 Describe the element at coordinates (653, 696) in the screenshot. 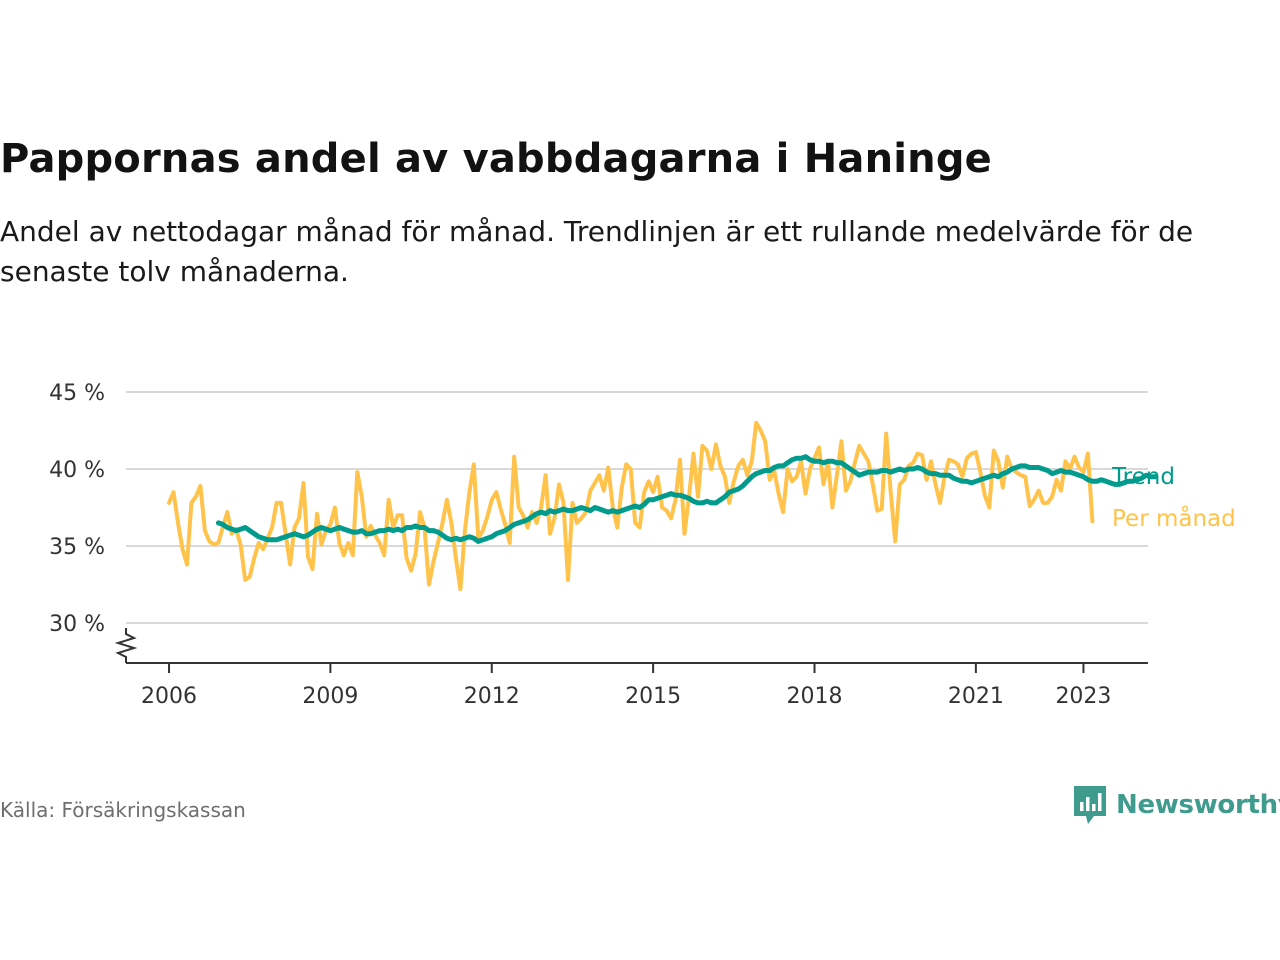

I see `x-tick-label: 2015` at that location.